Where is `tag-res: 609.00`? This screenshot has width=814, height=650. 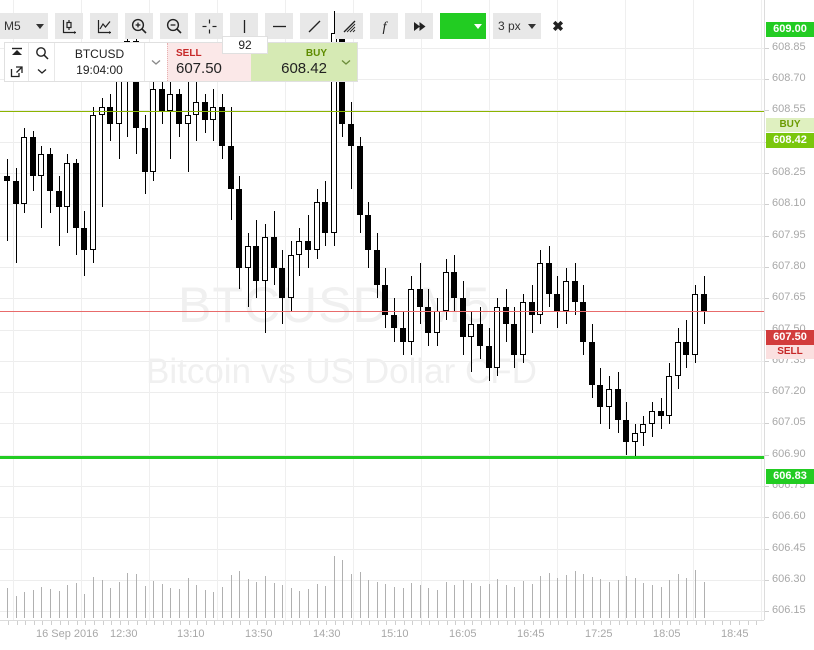
tag-res: 609.00 is located at coordinates (790, 29).